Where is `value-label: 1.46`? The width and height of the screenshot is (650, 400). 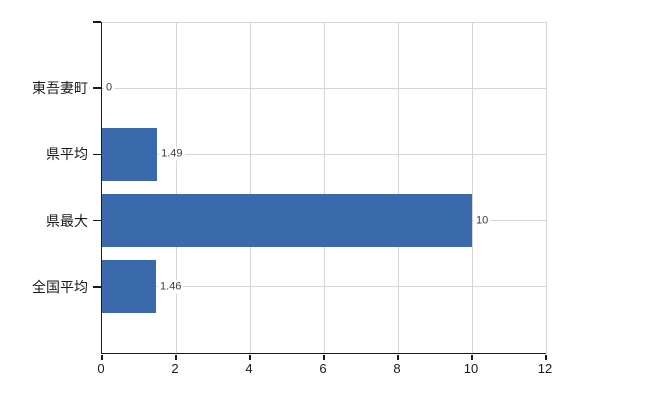
value-label: 1.46 is located at coordinates (171, 287).